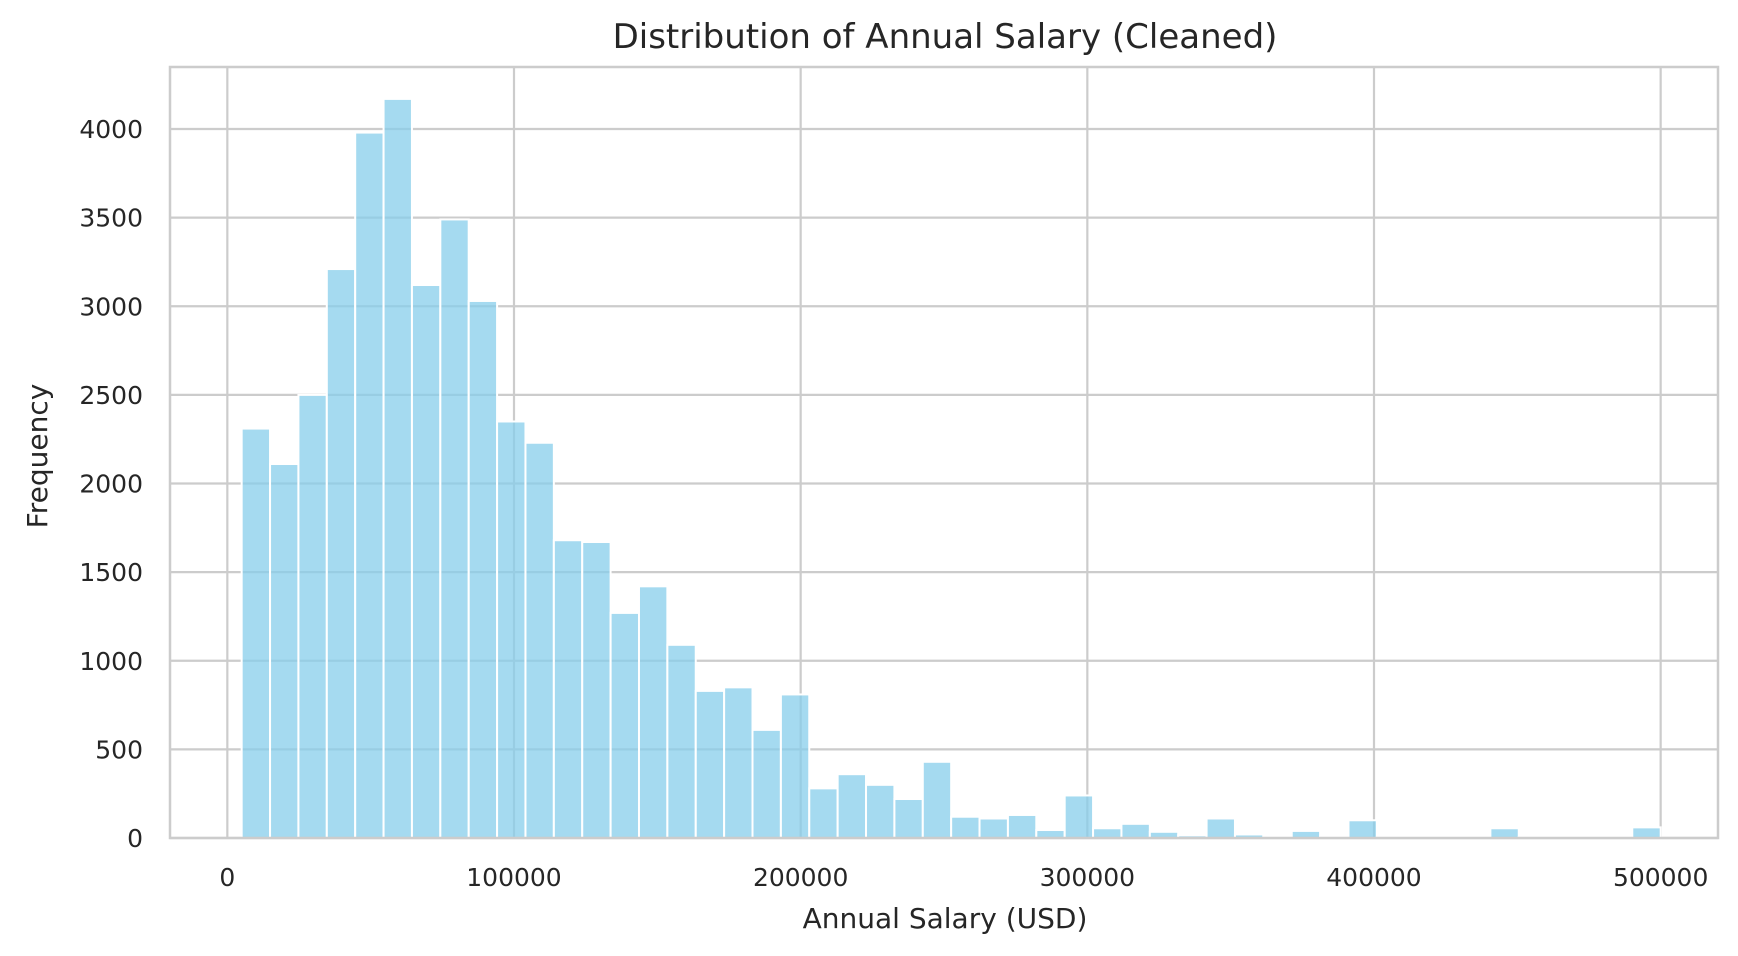  What do you see at coordinates (227, 877) in the screenshot?
I see `x-tick-label: 0` at bounding box center [227, 877].